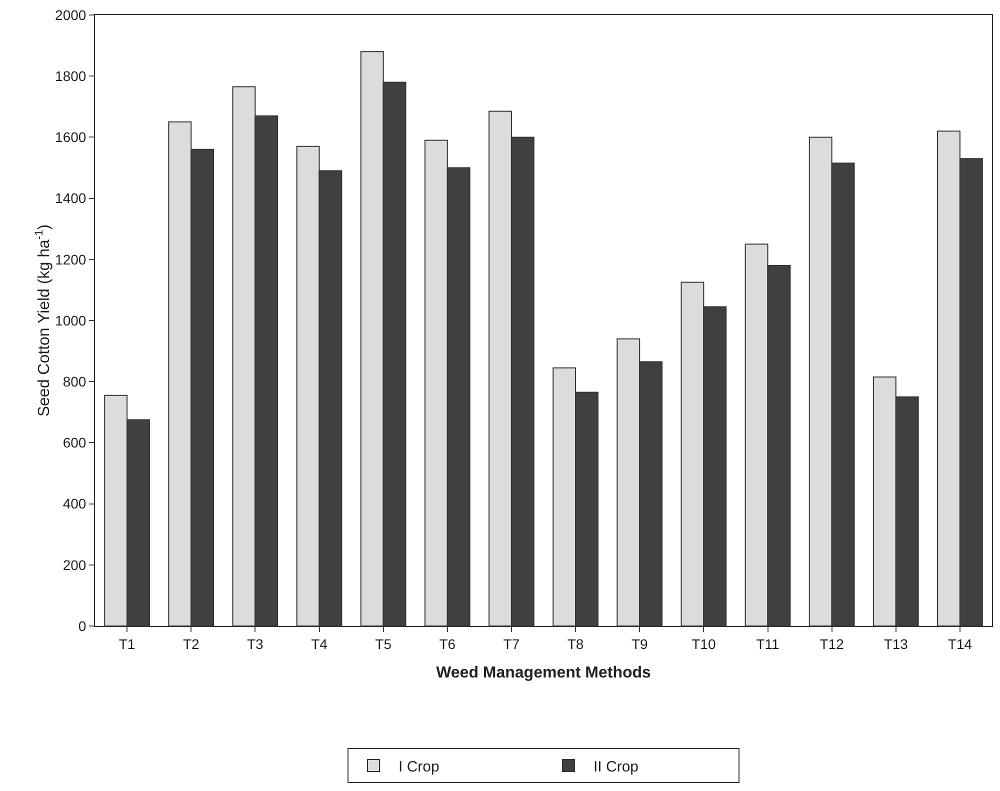 This screenshot has width=1000, height=791. I want to click on x-axis-title: Weed Management Methods, so click(544, 673).